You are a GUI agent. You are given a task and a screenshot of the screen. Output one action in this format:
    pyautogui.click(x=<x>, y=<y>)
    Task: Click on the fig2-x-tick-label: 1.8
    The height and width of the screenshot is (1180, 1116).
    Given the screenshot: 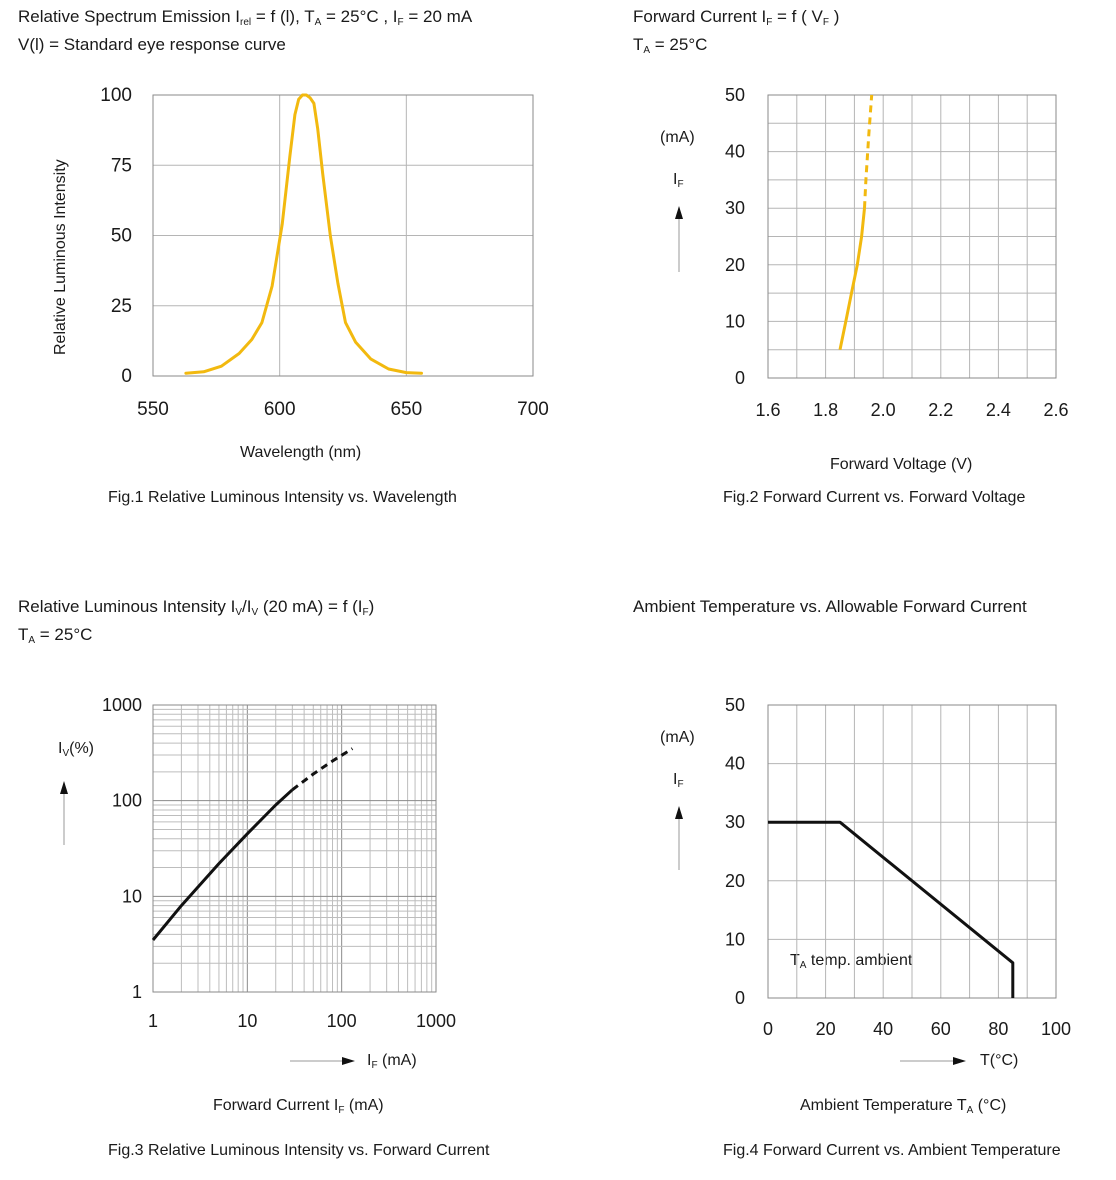 What is the action you would take?
    pyautogui.click(x=825, y=410)
    